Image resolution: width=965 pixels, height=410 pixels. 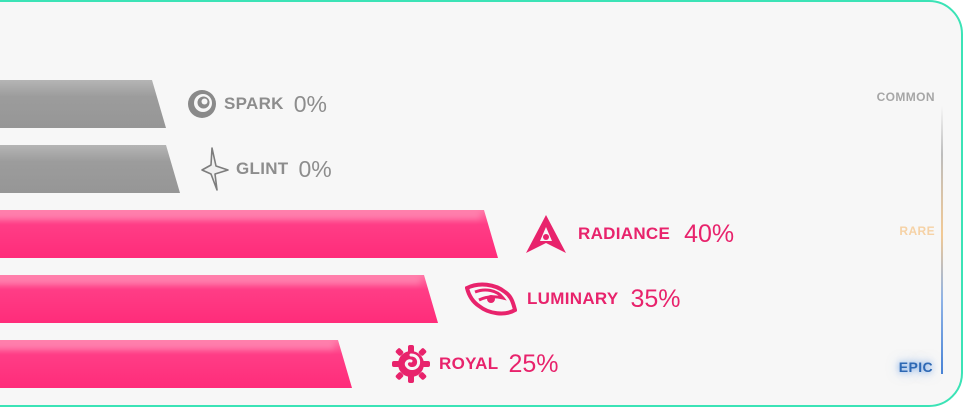 I want to click on four-point-star-icon, so click(x=215, y=169).